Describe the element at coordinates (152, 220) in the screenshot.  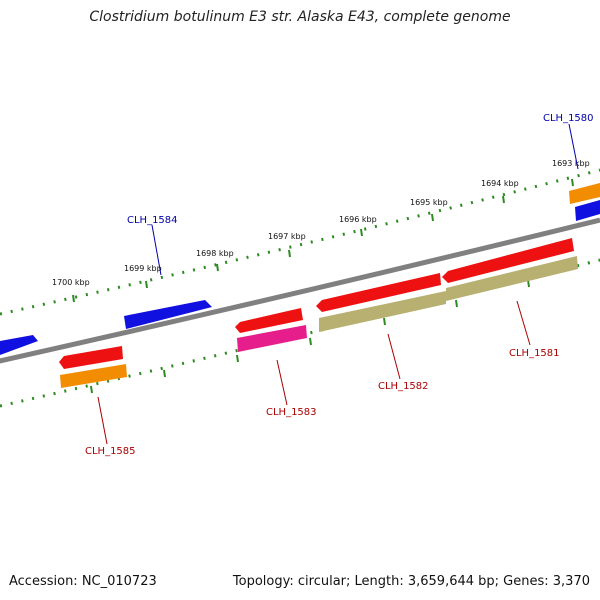
I see `gene-label-clh-1584: CLH_1584` at that location.